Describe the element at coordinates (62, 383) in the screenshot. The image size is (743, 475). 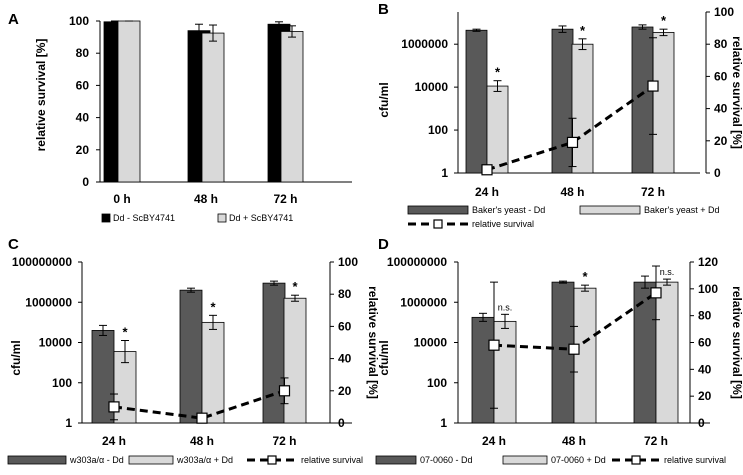
I see `panel-c-ytick-label: 100` at that location.